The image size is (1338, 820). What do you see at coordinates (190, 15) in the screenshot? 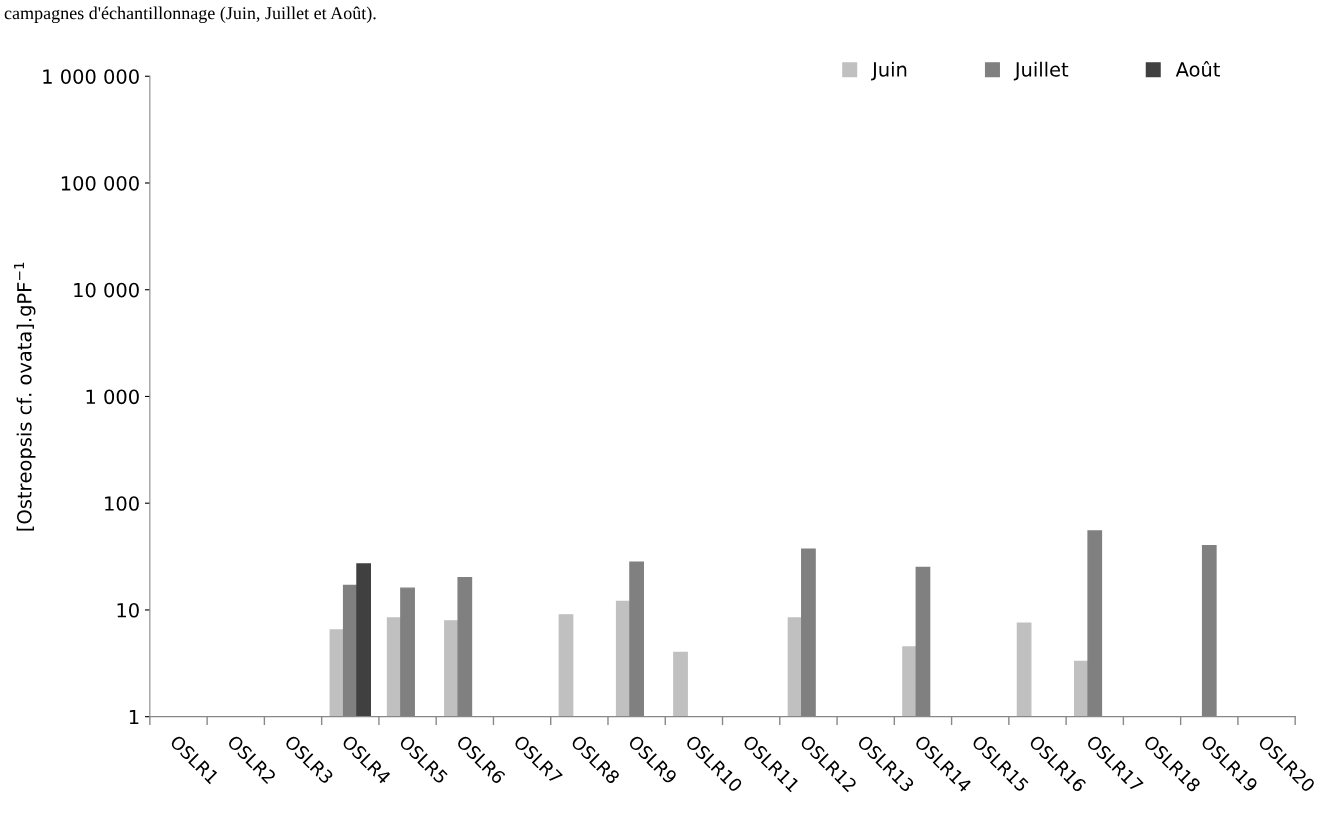
I see `text: campagnes d'échantillonnage (Juin, Juillet et Août).` at bounding box center [190, 15].